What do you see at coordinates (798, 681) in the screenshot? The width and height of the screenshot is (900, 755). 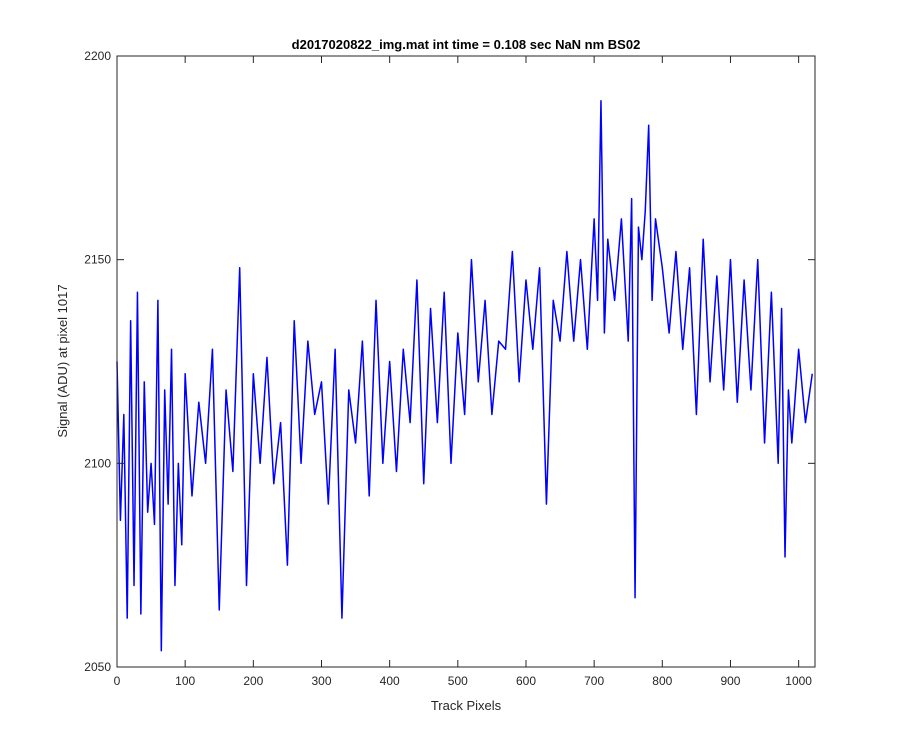 I see `x-tick-label: 1000` at bounding box center [798, 681].